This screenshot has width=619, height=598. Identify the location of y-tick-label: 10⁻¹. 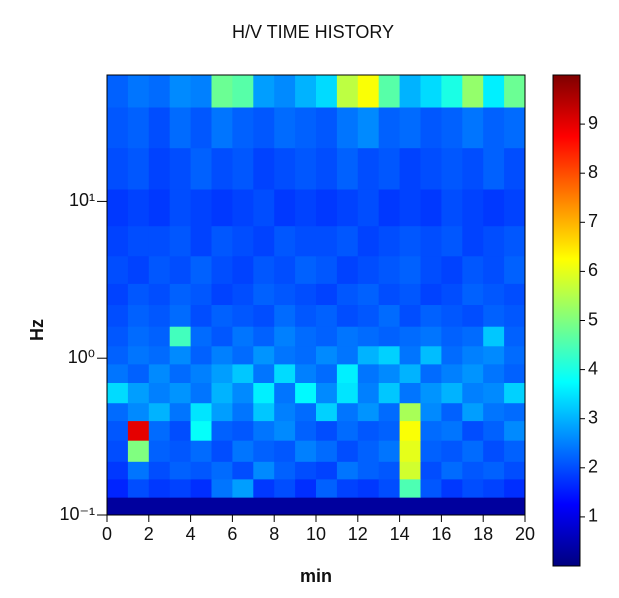
(77, 514).